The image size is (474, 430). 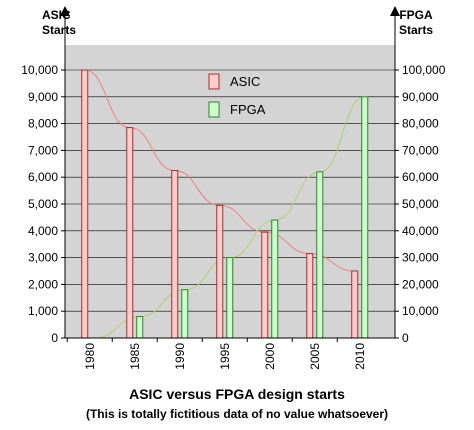 I want to click on right-tick-label: 100,000, so click(x=424, y=70).